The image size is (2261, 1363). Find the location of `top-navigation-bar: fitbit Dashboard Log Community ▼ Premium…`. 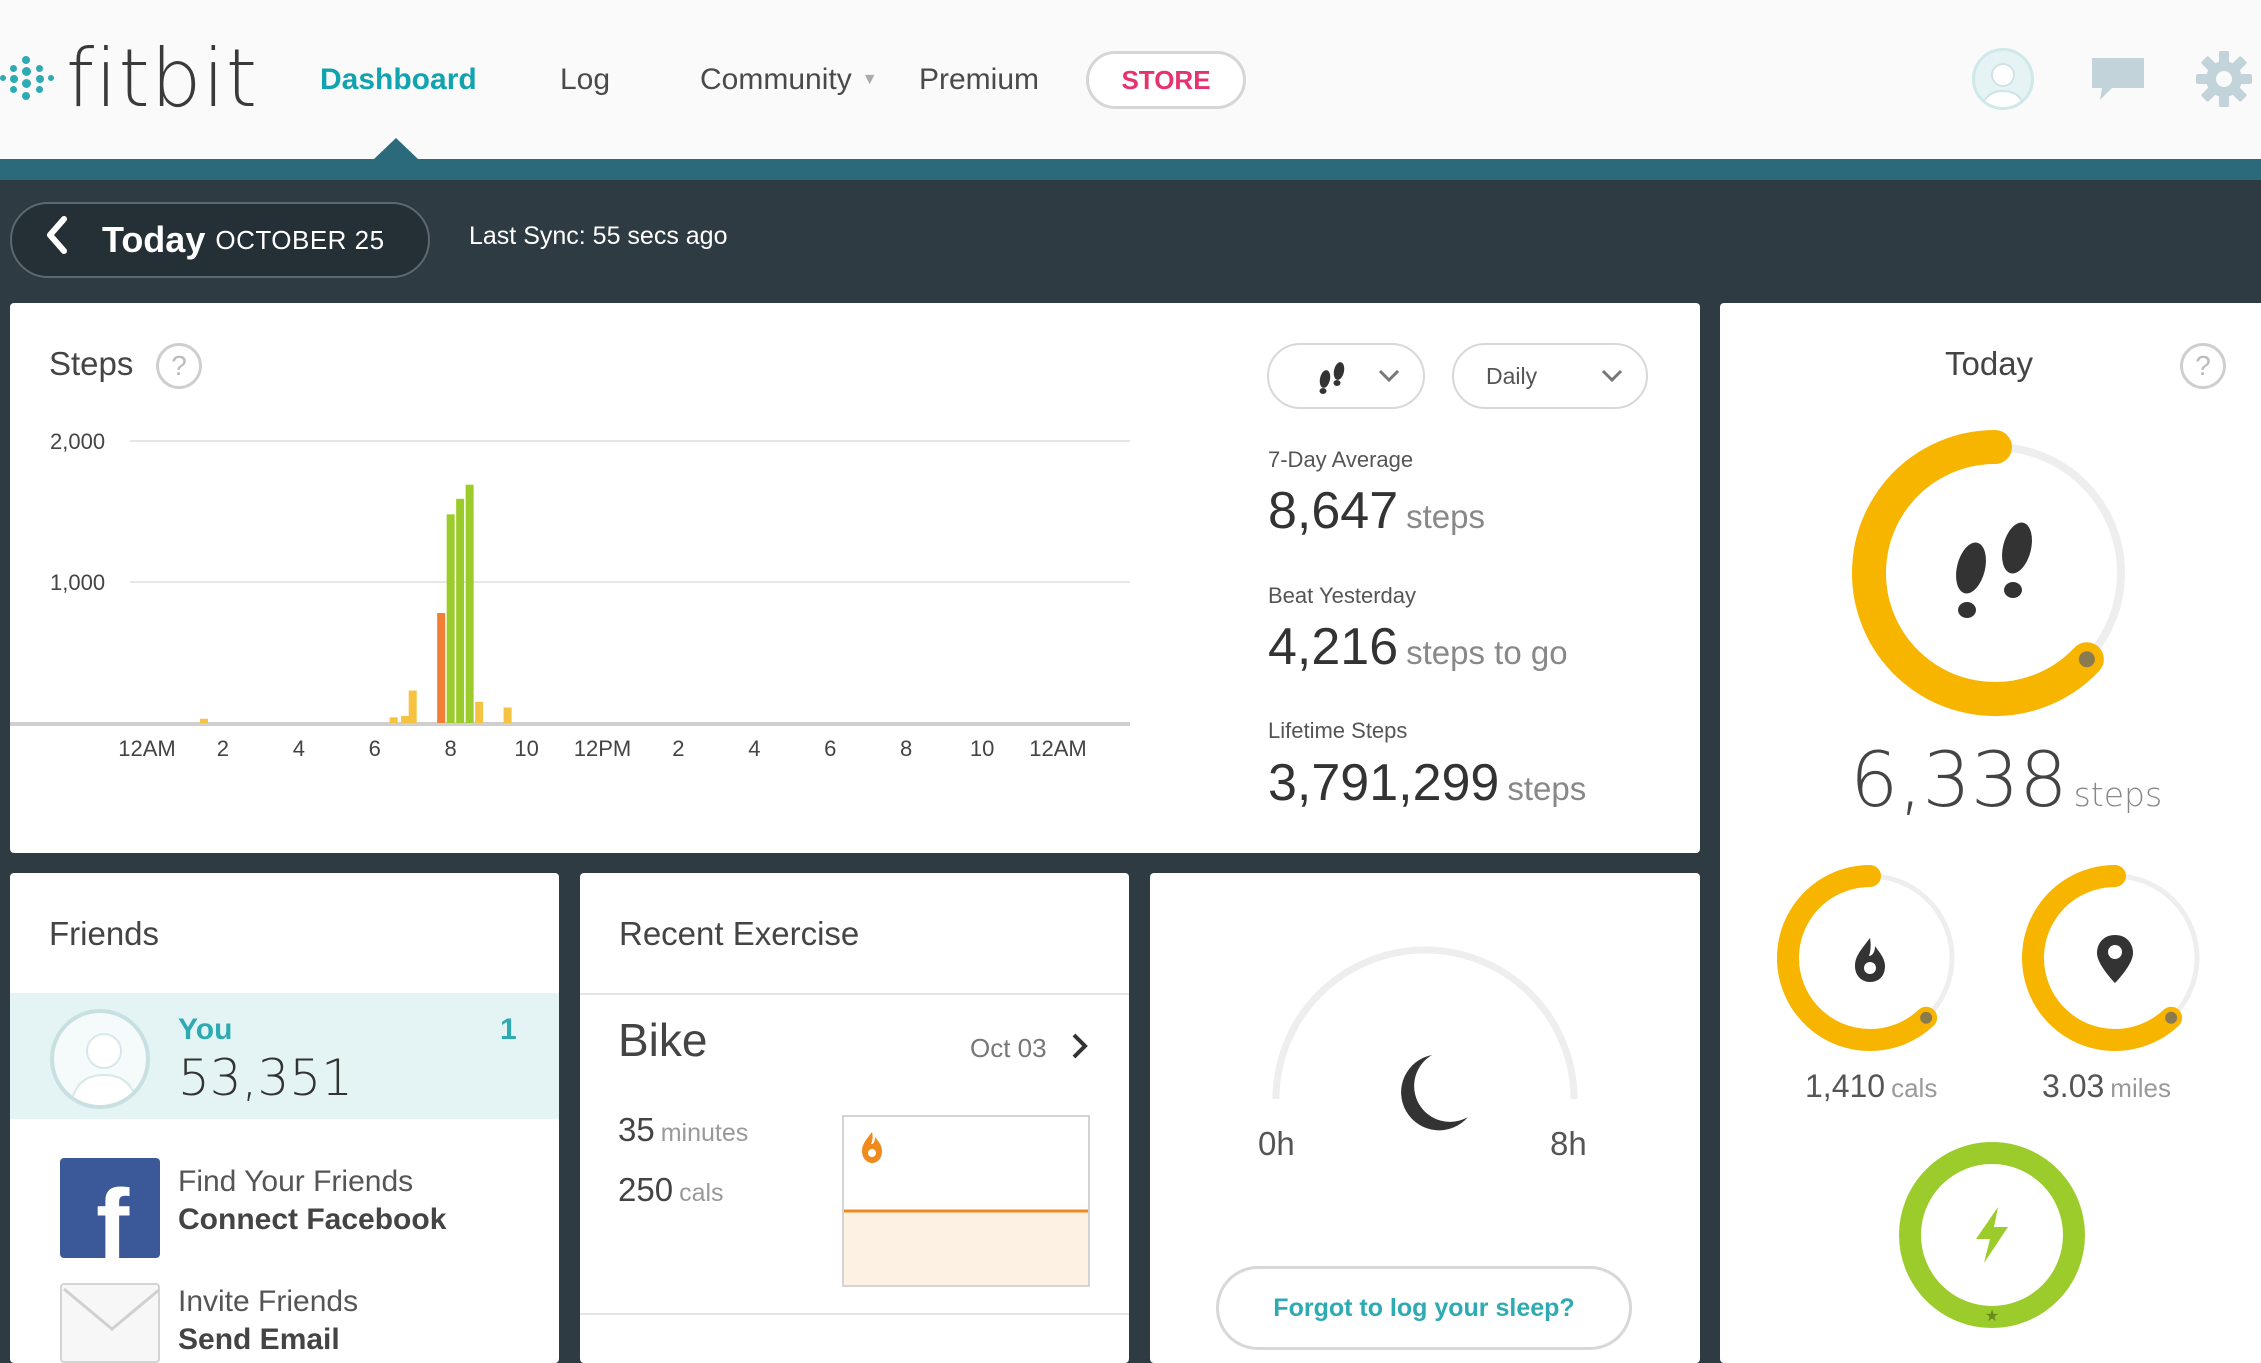

top-navigation-bar: fitbit Dashboard Log Community ▼ Premium… is located at coordinates (1130, 79).